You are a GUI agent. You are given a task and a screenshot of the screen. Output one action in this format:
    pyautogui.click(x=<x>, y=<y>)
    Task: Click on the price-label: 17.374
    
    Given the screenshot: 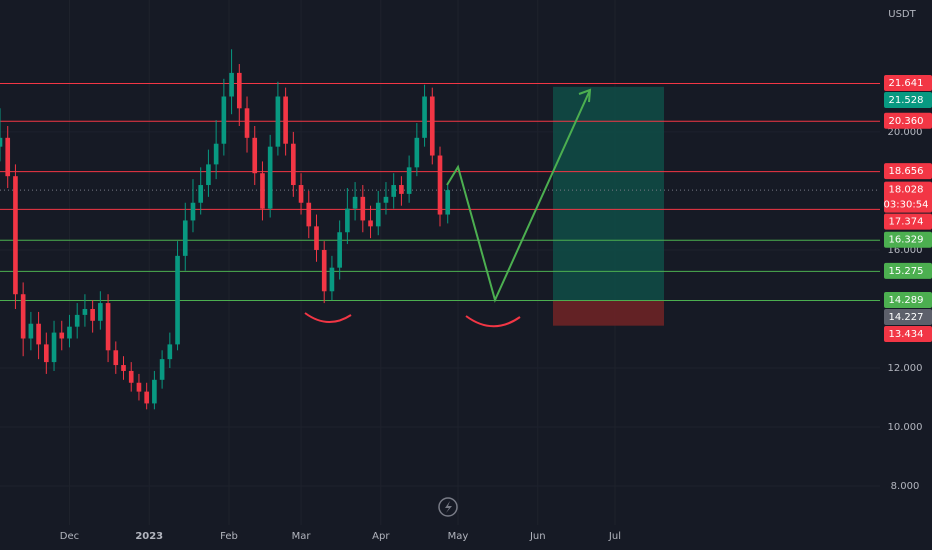 What is the action you would take?
    pyautogui.click(x=906, y=222)
    